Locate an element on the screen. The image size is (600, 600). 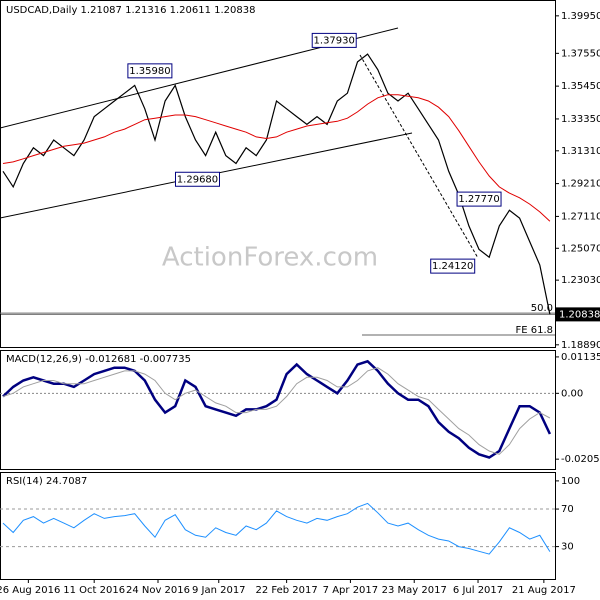
y-tick-label: 0.011355 is located at coordinates (580, 357).